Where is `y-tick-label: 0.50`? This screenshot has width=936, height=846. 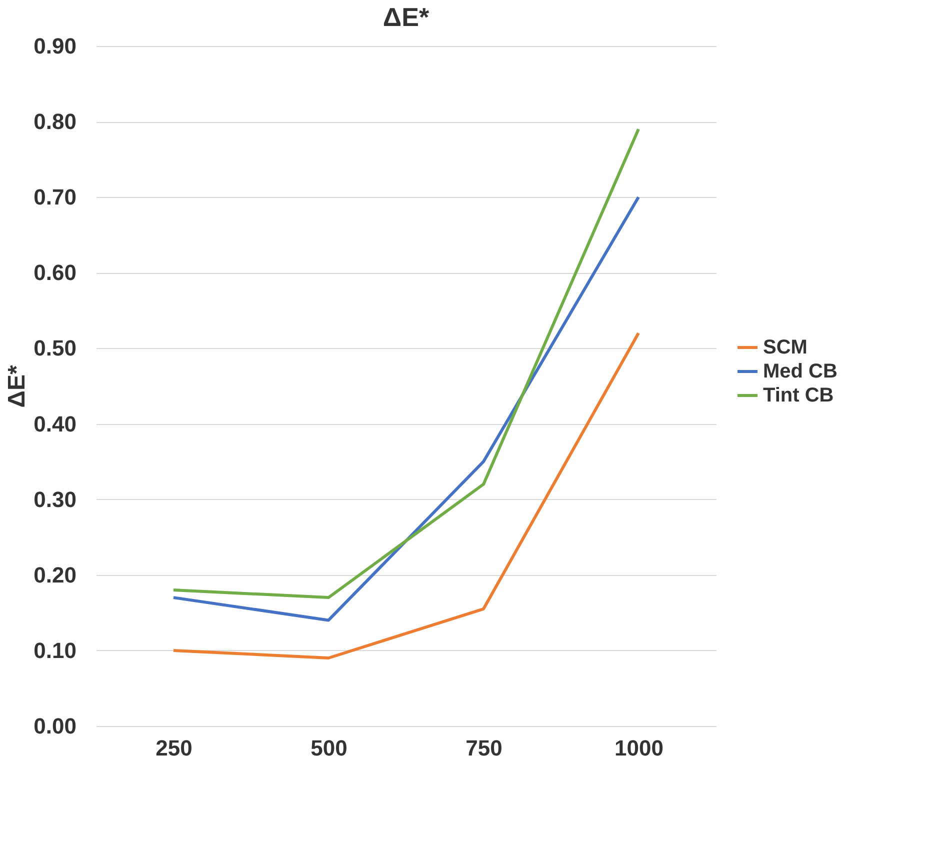
y-tick-label: 0.50 is located at coordinates (55, 348).